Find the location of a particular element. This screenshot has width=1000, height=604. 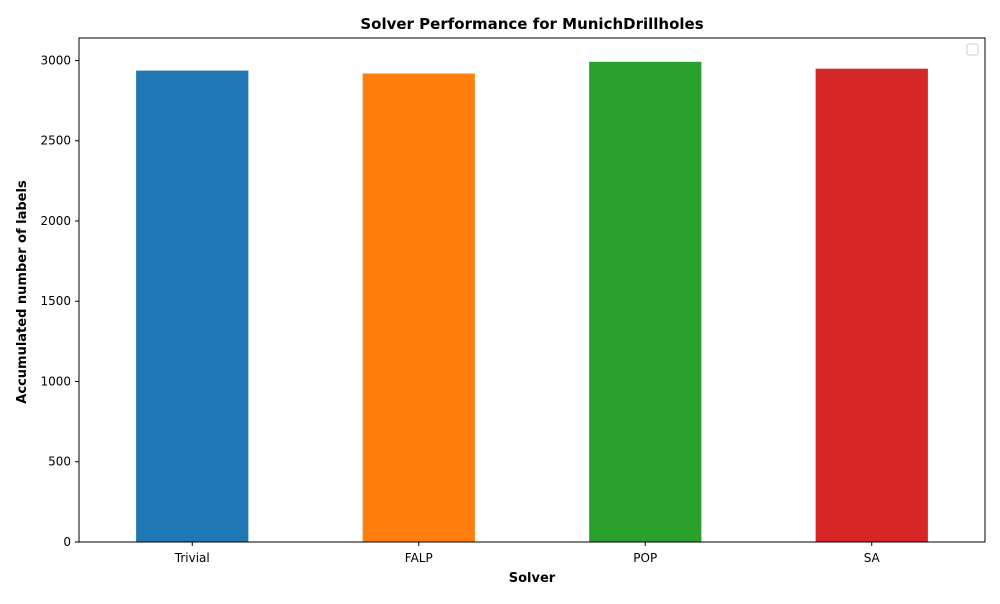

x-axis-label: Solver is located at coordinates (532, 578).